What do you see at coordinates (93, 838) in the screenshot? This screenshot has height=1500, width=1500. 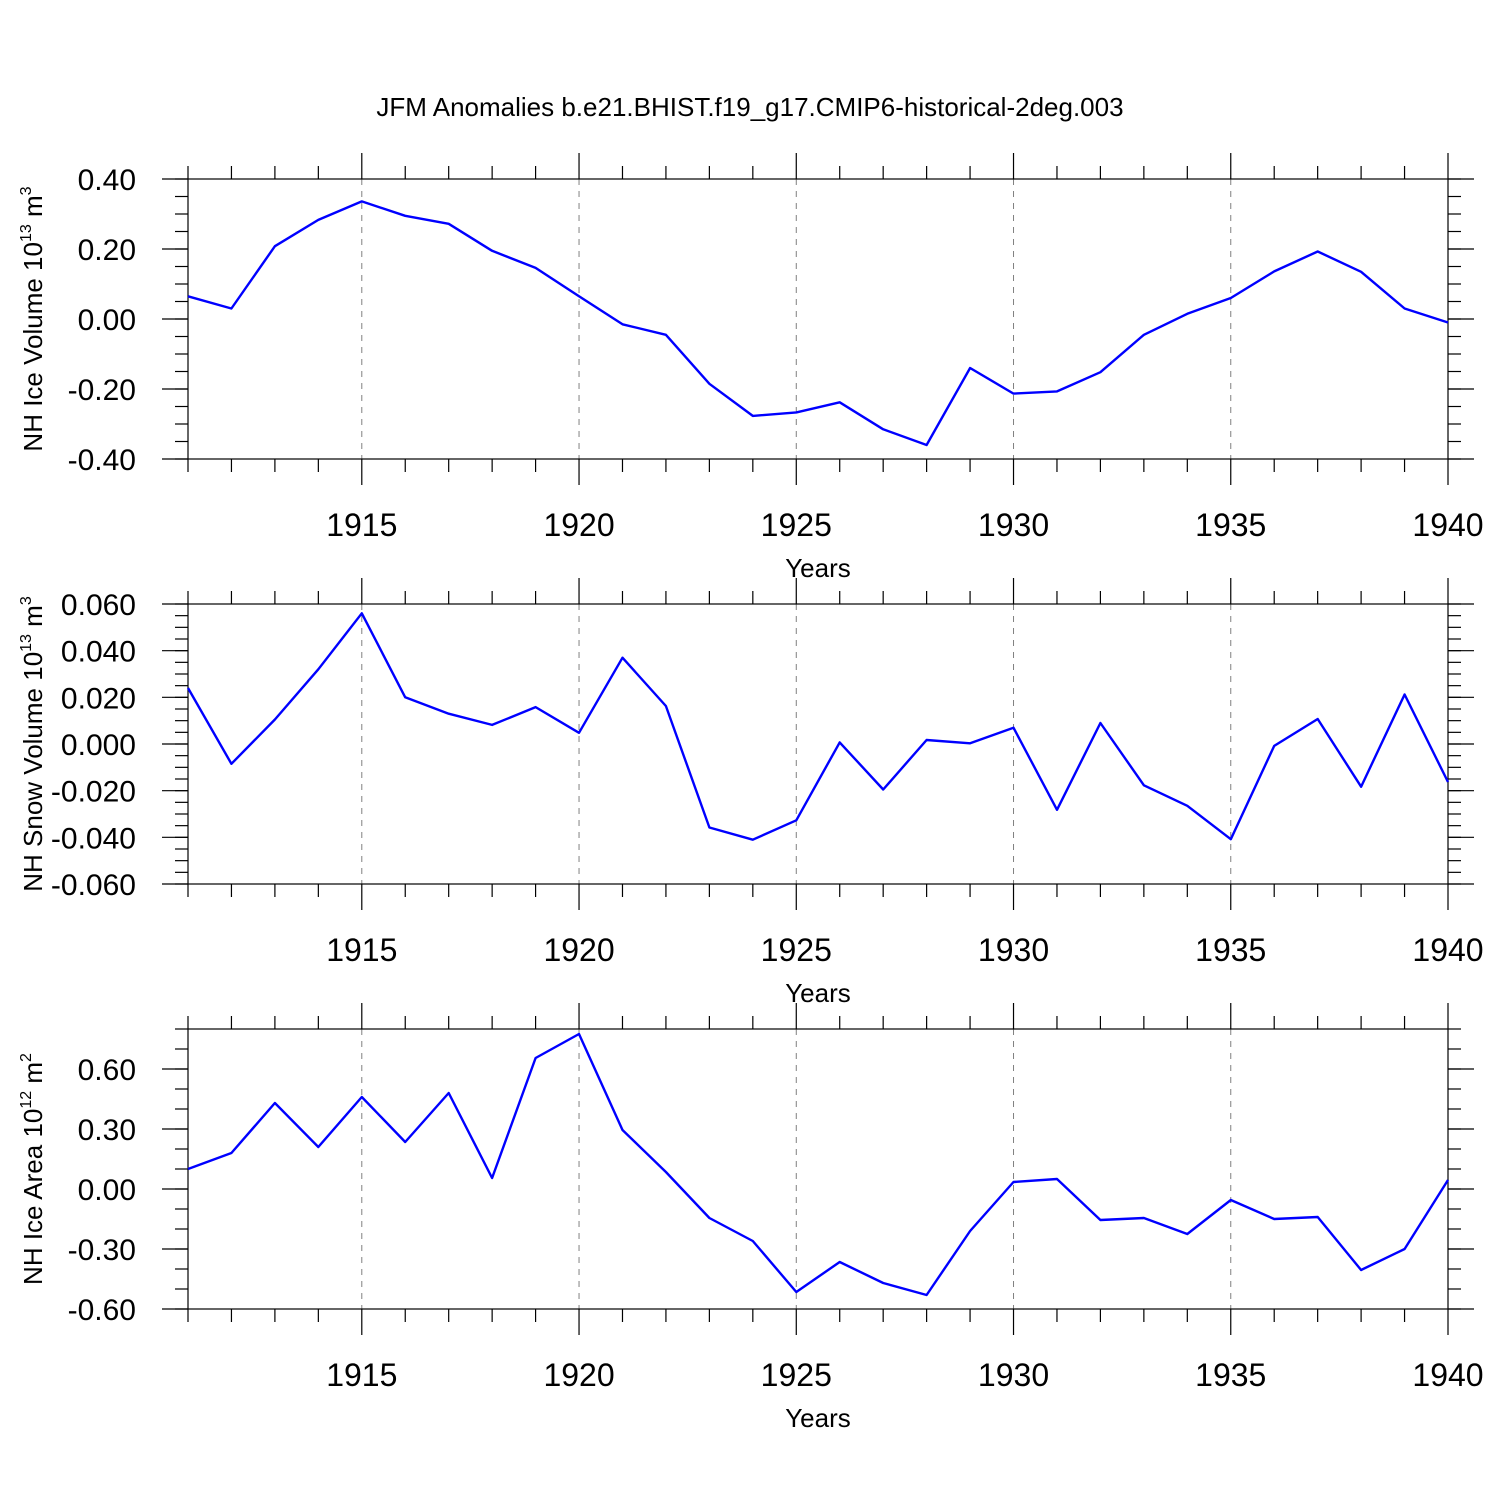 I see `snow-volume-y-tick-label: -0.040` at bounding box center [93, 838].